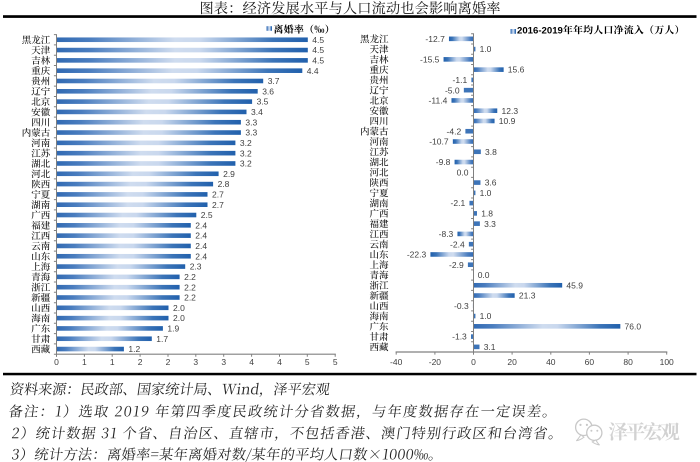 The image size is (700, 462). What do you see at coordinates (263, 102) in the screenshot?
I see `svg-text: 3.5` at bounding box center [263, 102].